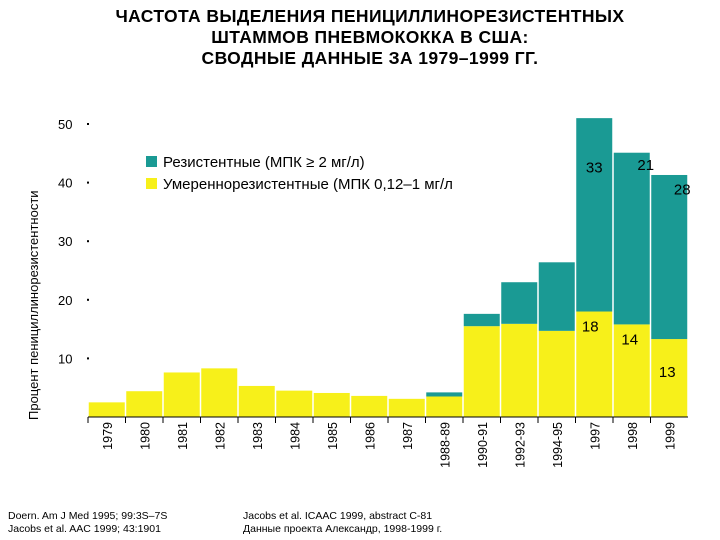 The height and width of the screenshot is (540, 720). I want to click on reference-line: Данные проекта Александр, 1998-1999 г., so click(343, 529).